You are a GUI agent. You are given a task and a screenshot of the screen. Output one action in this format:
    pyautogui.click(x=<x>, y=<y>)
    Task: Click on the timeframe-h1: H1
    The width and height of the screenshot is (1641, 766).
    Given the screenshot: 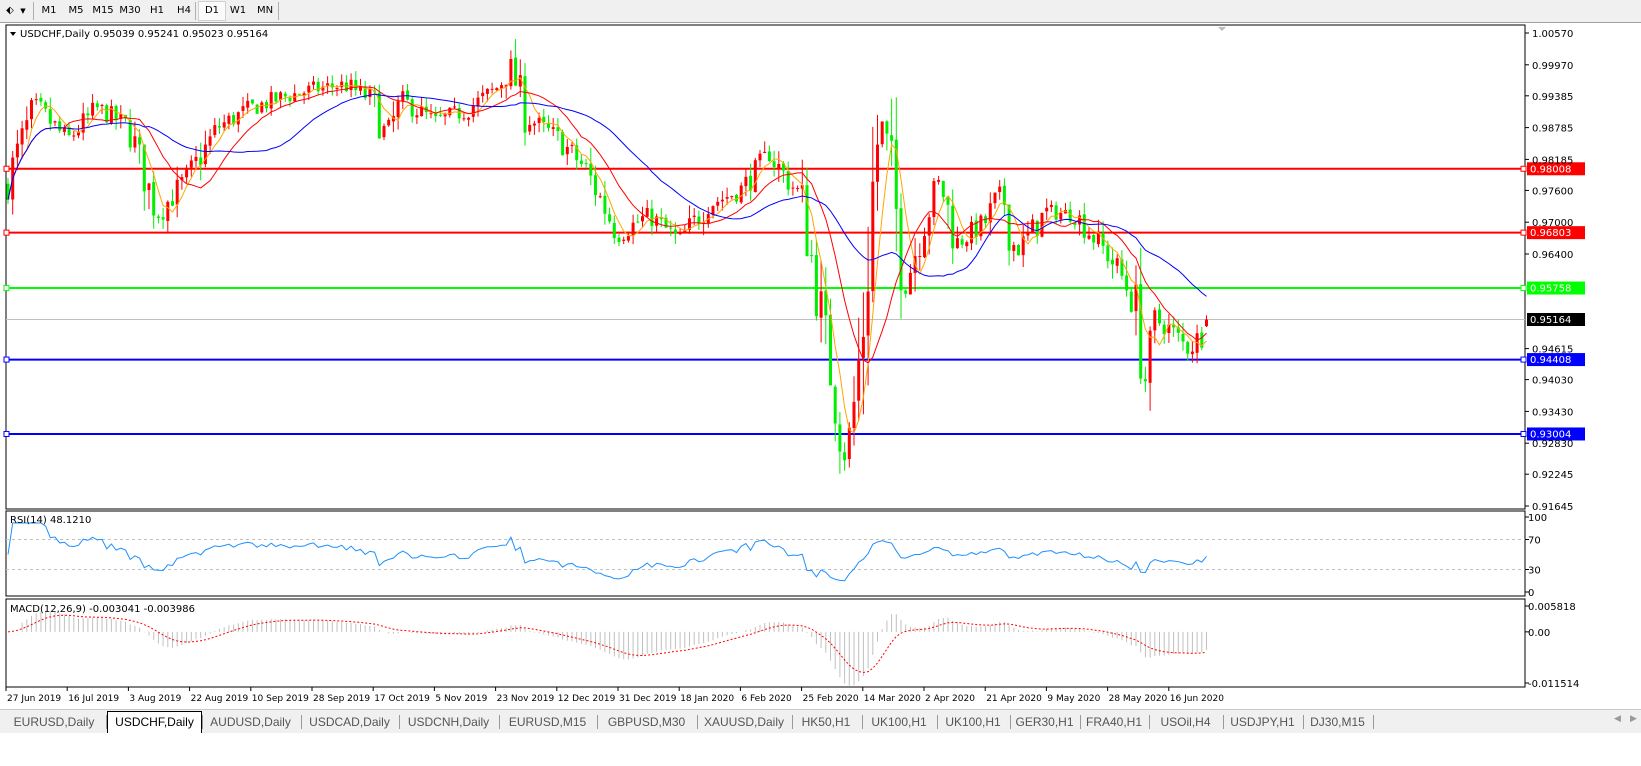 What is the action you would take?
    pyautogui.click(x=157, y=10)
    